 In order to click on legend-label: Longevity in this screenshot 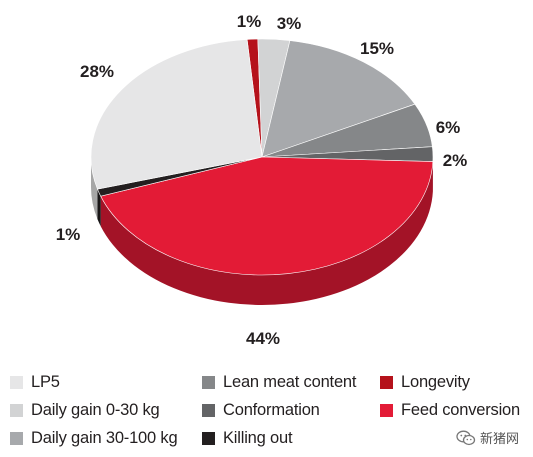, I will do `click(435, 381)`.